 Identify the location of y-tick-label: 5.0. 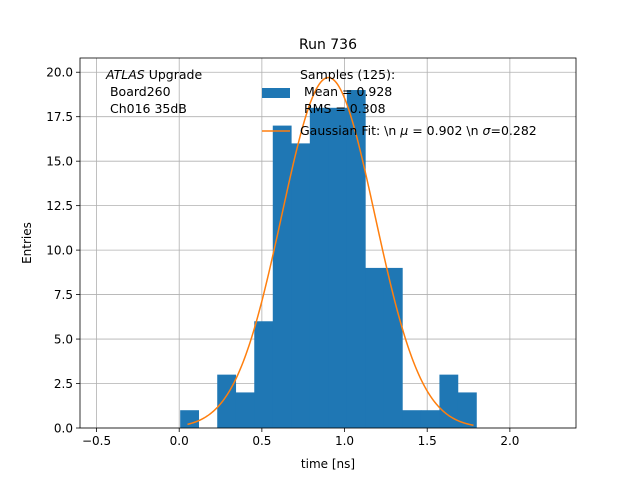
(63, 340).